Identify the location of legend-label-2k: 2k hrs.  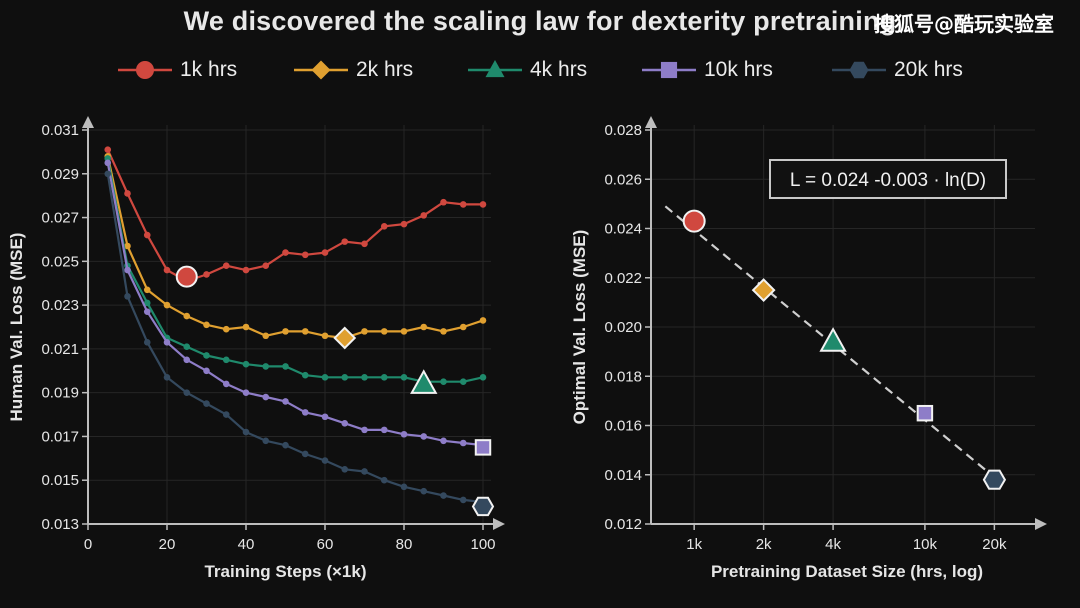
(385, 69).